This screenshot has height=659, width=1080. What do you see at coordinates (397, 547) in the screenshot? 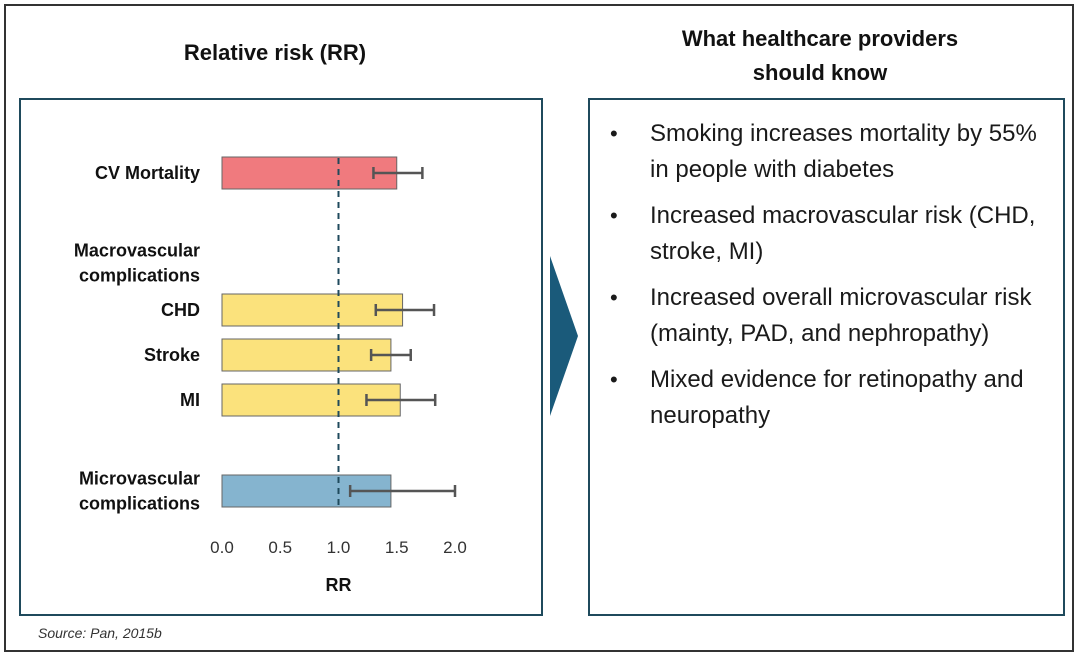
I see `x-tick-label: 1.5` at bounding box center [397, 547].